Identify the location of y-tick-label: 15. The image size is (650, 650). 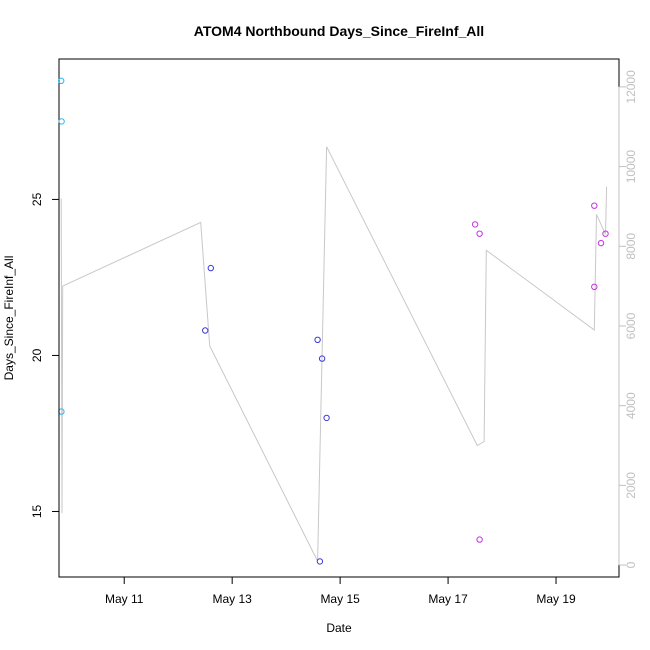
(37, 512).